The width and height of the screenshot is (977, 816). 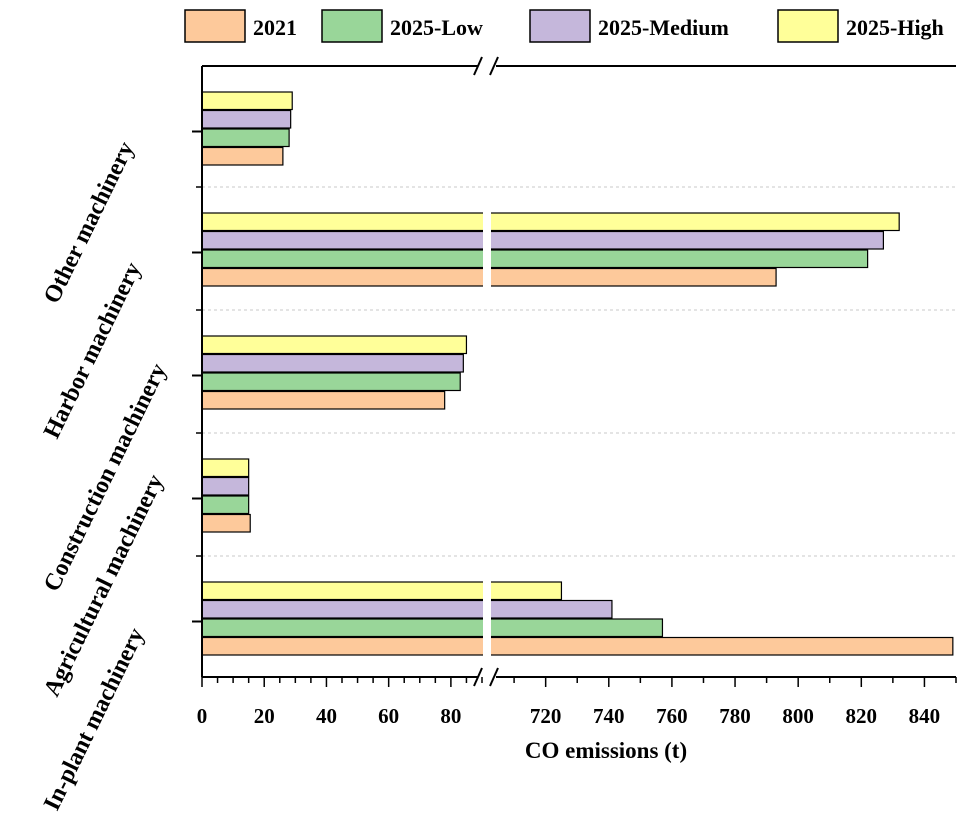 I want to click on legend: 2021 2025-Low 2025-Medium 2025-High, so click(x=564, y=26).